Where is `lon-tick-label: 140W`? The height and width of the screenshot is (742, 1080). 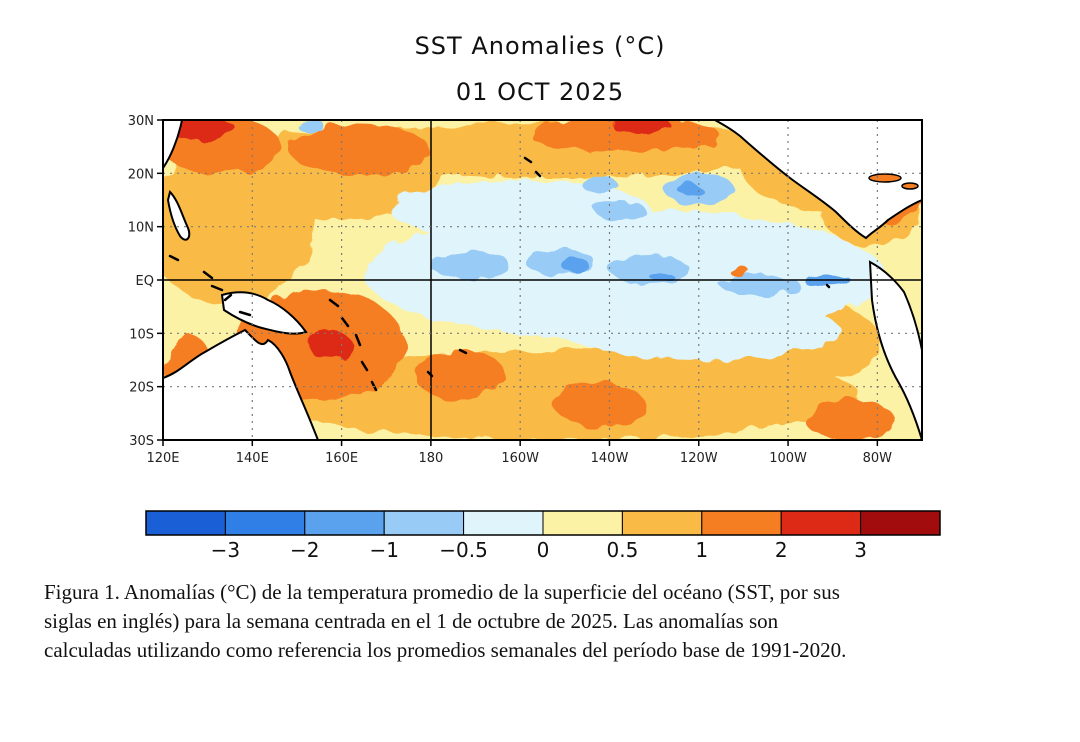 lon-tick-label: 140W is located at coordinates (610, 458).